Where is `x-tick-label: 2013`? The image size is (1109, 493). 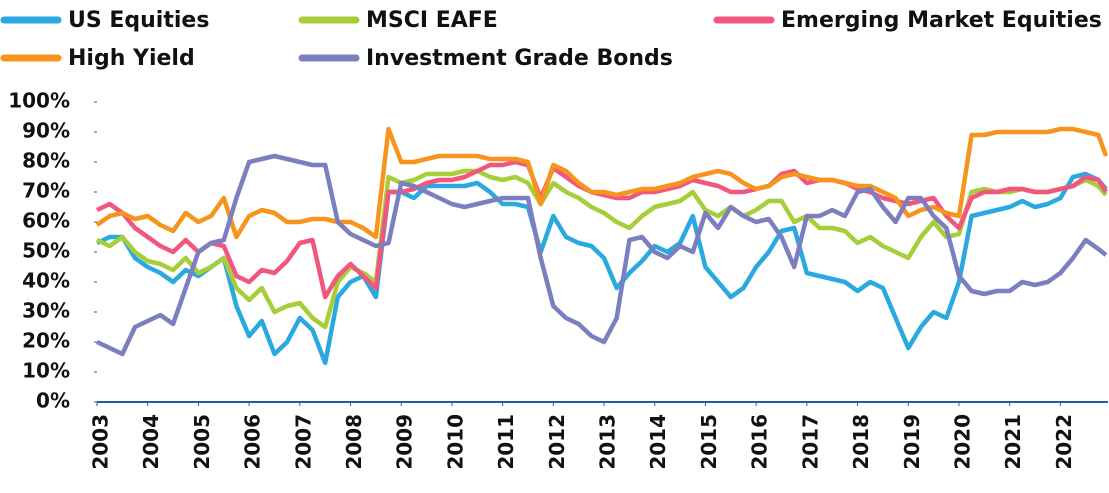
x-tick-label: 2013 is located at coordinates (608, 442).